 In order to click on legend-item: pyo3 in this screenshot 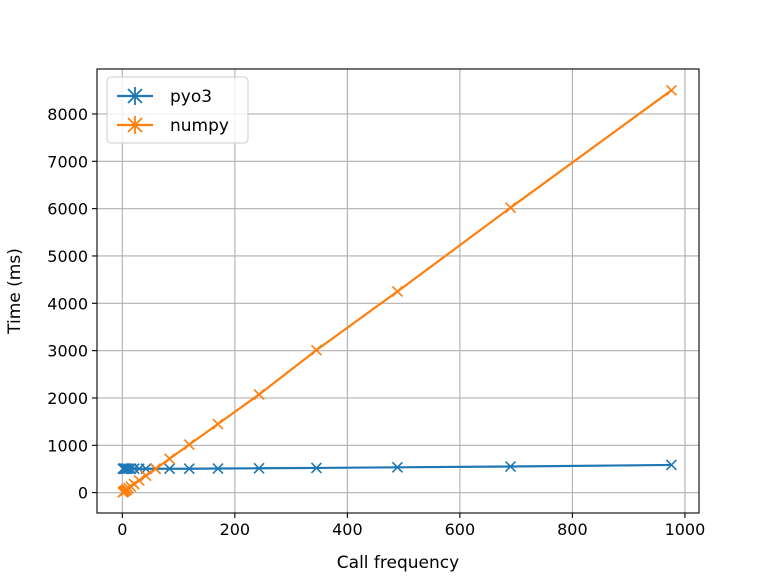, I will do `click(164, 97)`.